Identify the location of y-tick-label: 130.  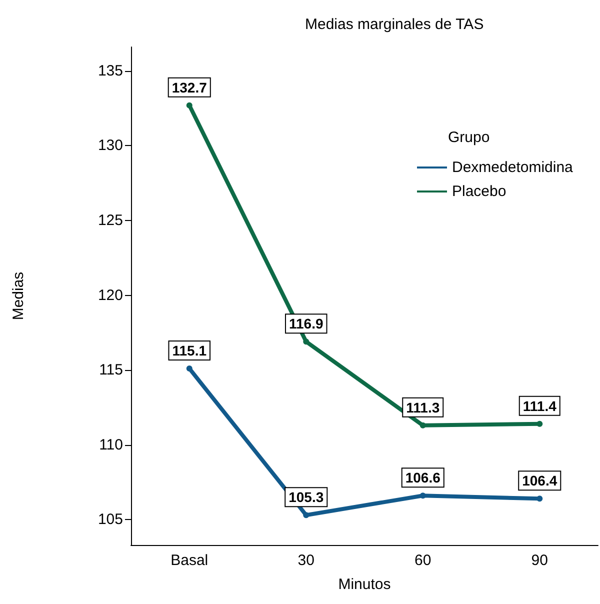
(110, 145).